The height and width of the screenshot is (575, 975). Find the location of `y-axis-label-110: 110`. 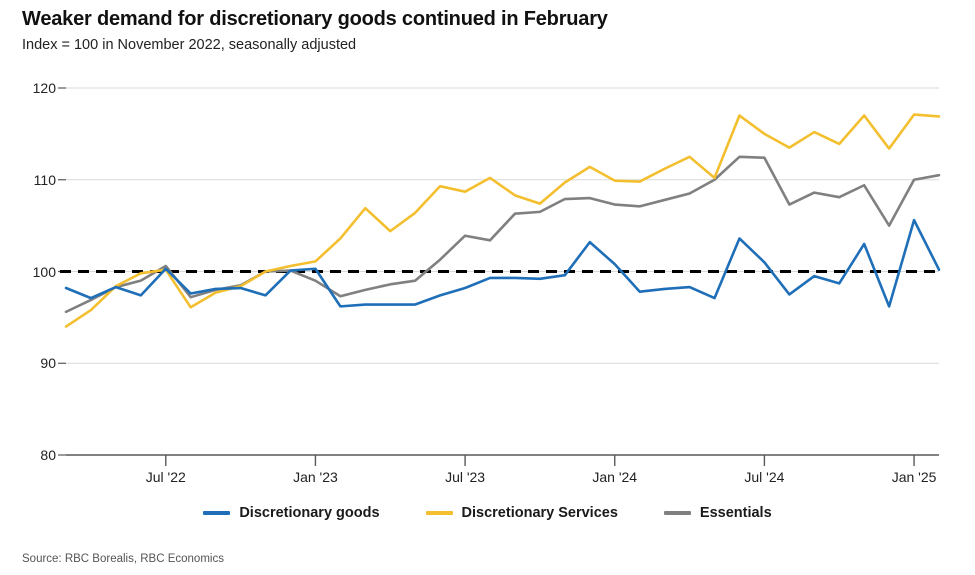

y-axis-label-110: 110 is located at coordinates (44, 179).